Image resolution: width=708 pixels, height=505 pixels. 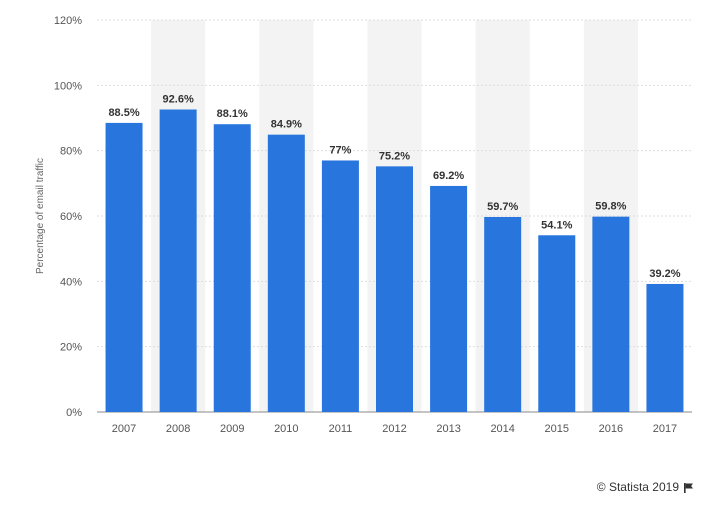 I want to click on y-tick-label: 0%, so click(x=74, y=413).